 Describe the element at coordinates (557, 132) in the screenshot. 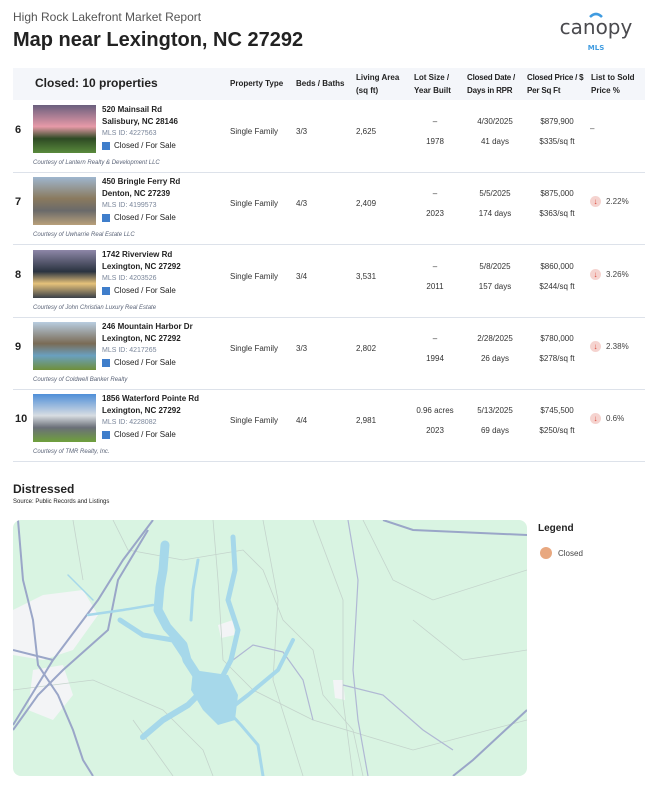

I see `closed-price: $879,900 $335/sq ft` at that location.